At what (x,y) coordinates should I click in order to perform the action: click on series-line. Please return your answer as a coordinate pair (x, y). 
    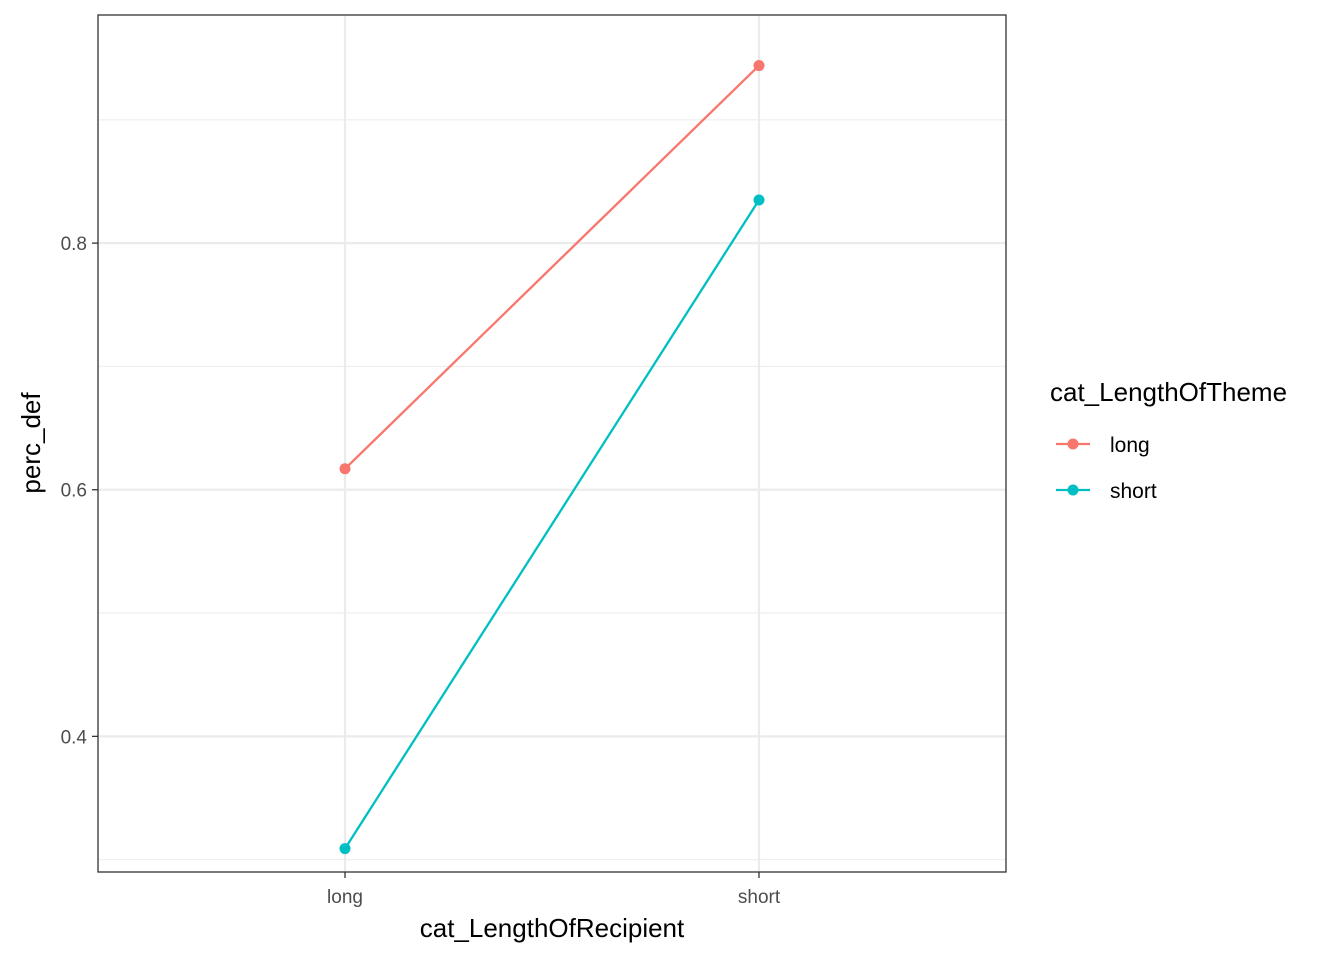
    Looking at the image, I should click on (552, 267).